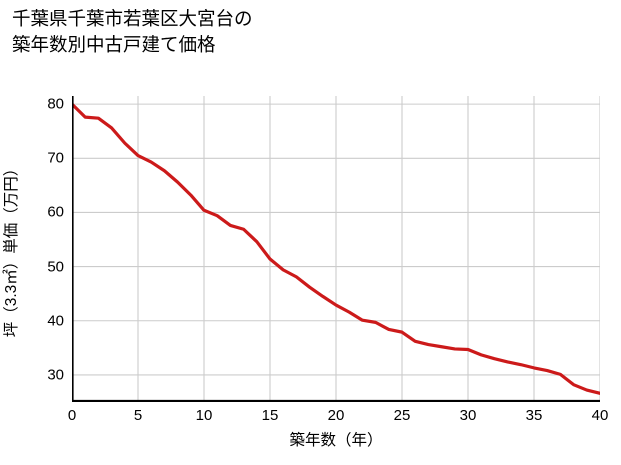 The width and height of the screenshot is (621, 465). Describe the element at coordinates (132, 32) in the screenshot. I see `chart-title: 千葉県千葉市若葉区大宮台の 築年数別中古戸建て価格` at that location.